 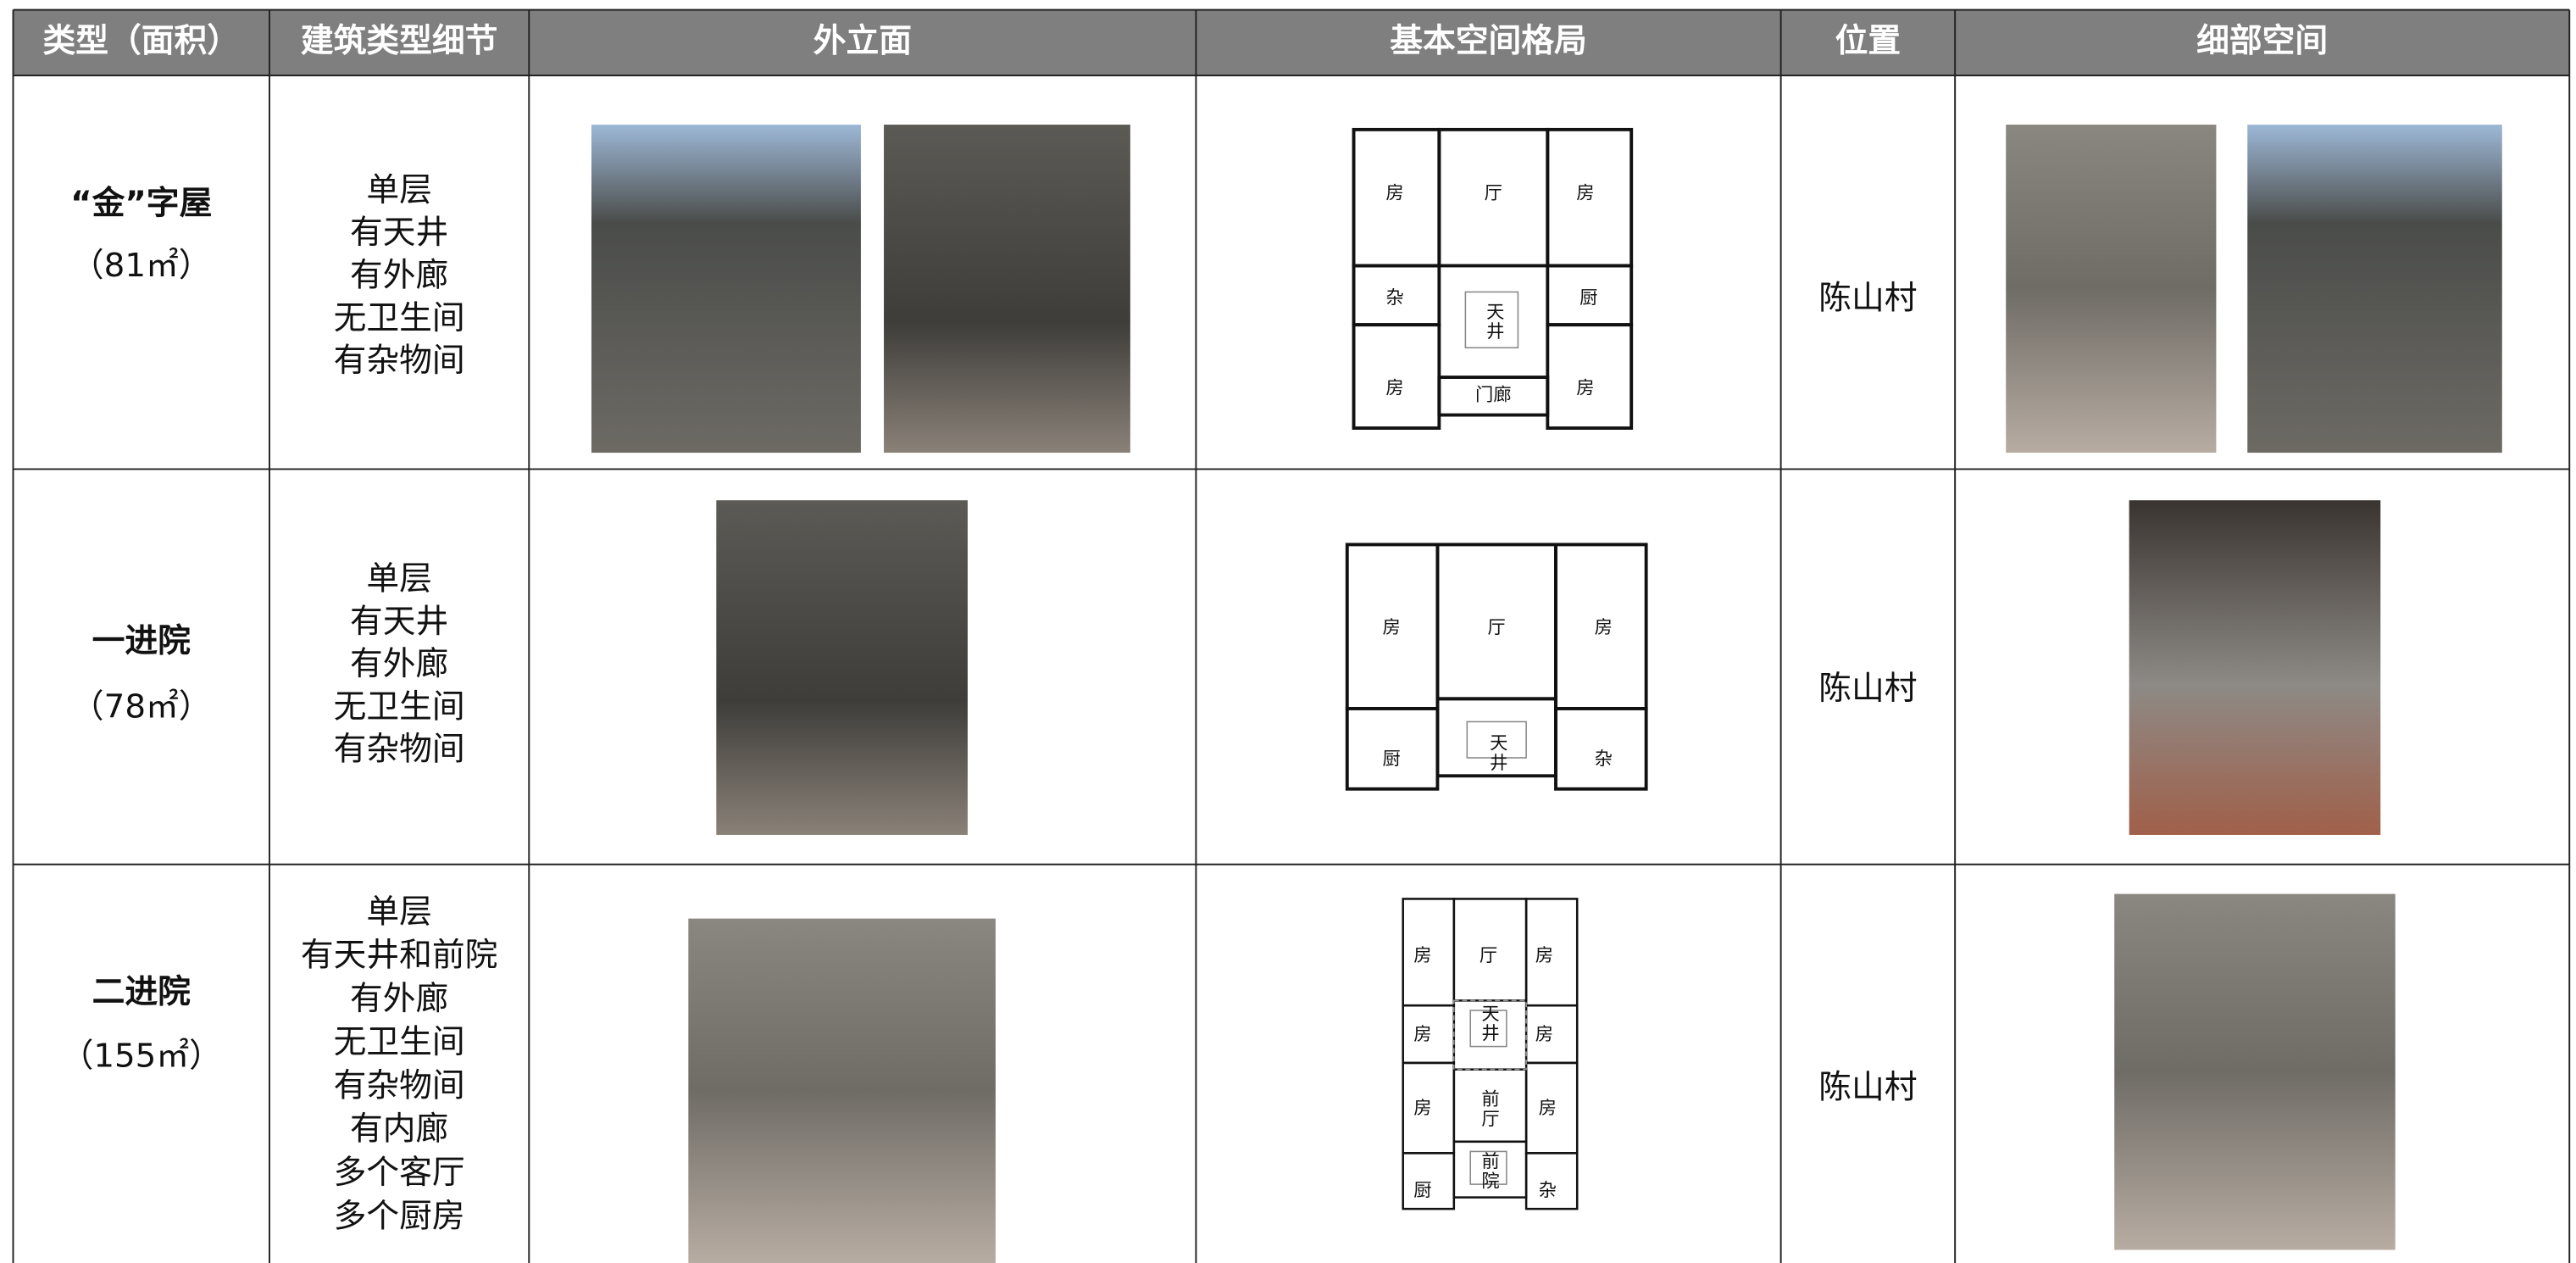 I want to click on detail-line: 多个客厅, so click(x=399, y=1173).